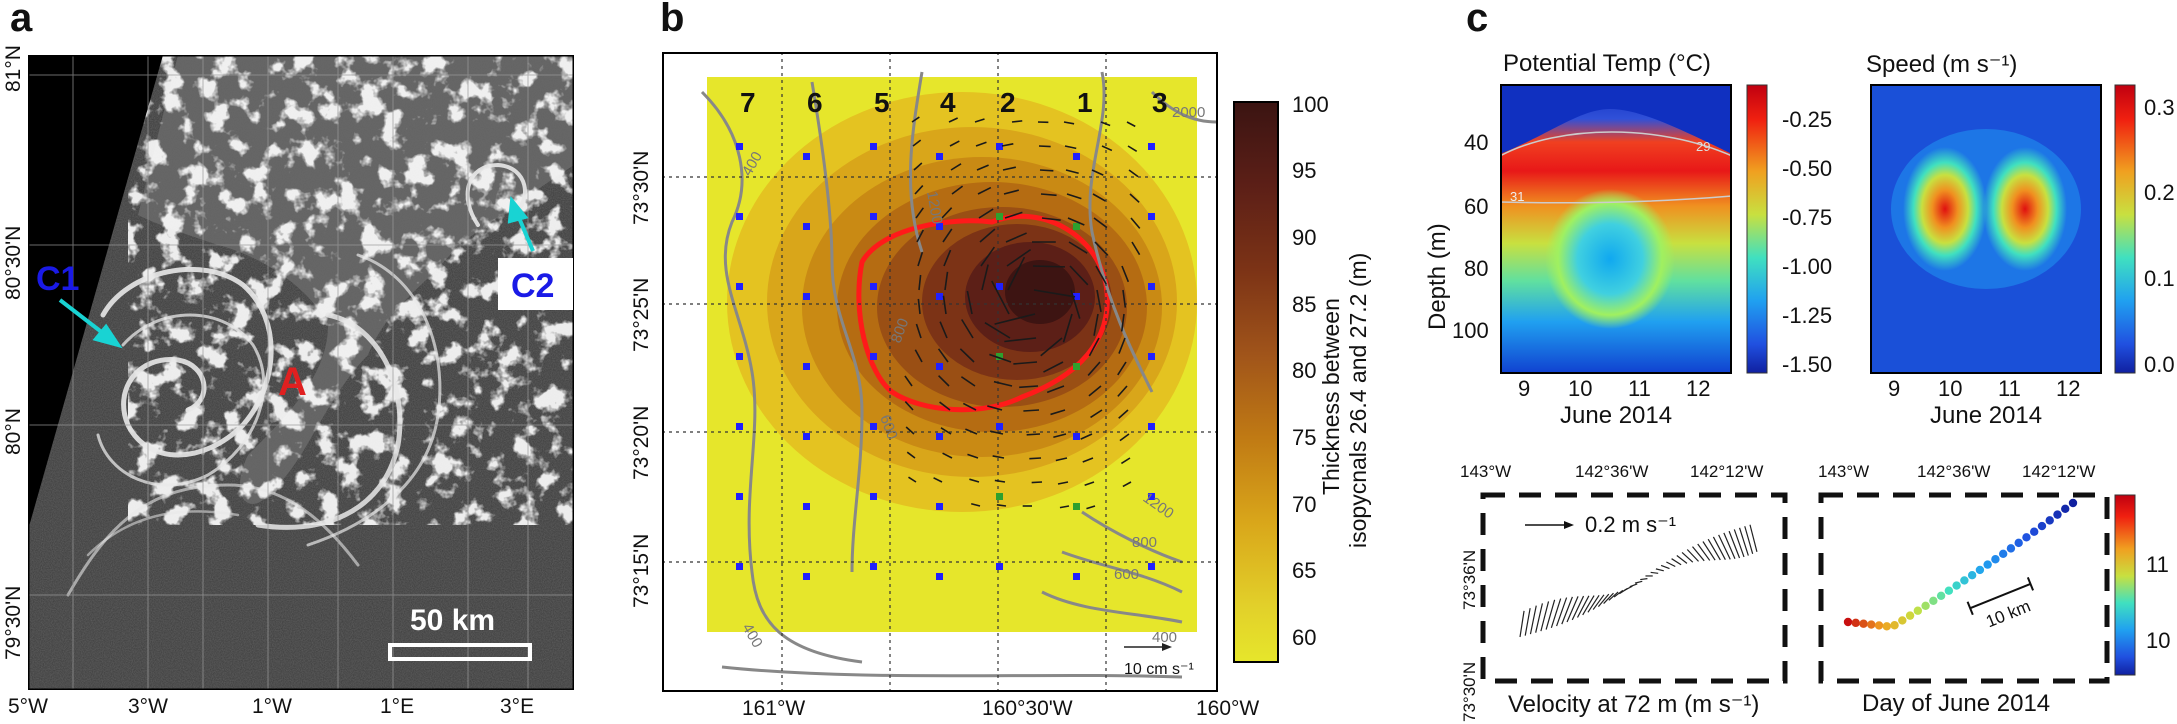 The image size is (2177, 724). What do you see at coordinates (1630, 524) in the screenshot?
I see `velocity-scale: 0.2 m s⁻¹` at bounding box center [1630, 524].